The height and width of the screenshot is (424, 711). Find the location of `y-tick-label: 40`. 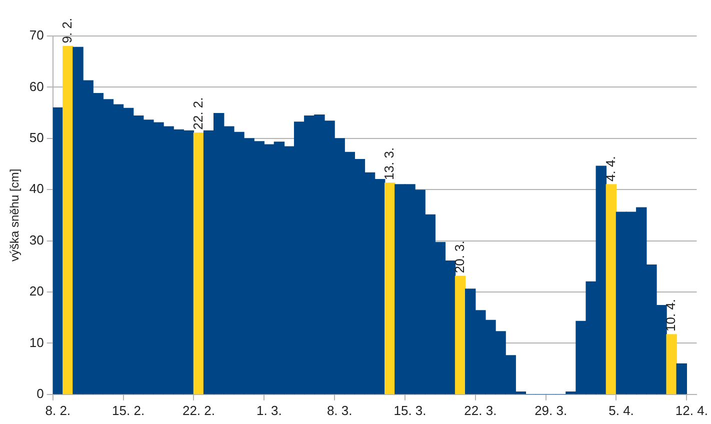

y-tick-label: 40 is located at coordinates (36, 188).